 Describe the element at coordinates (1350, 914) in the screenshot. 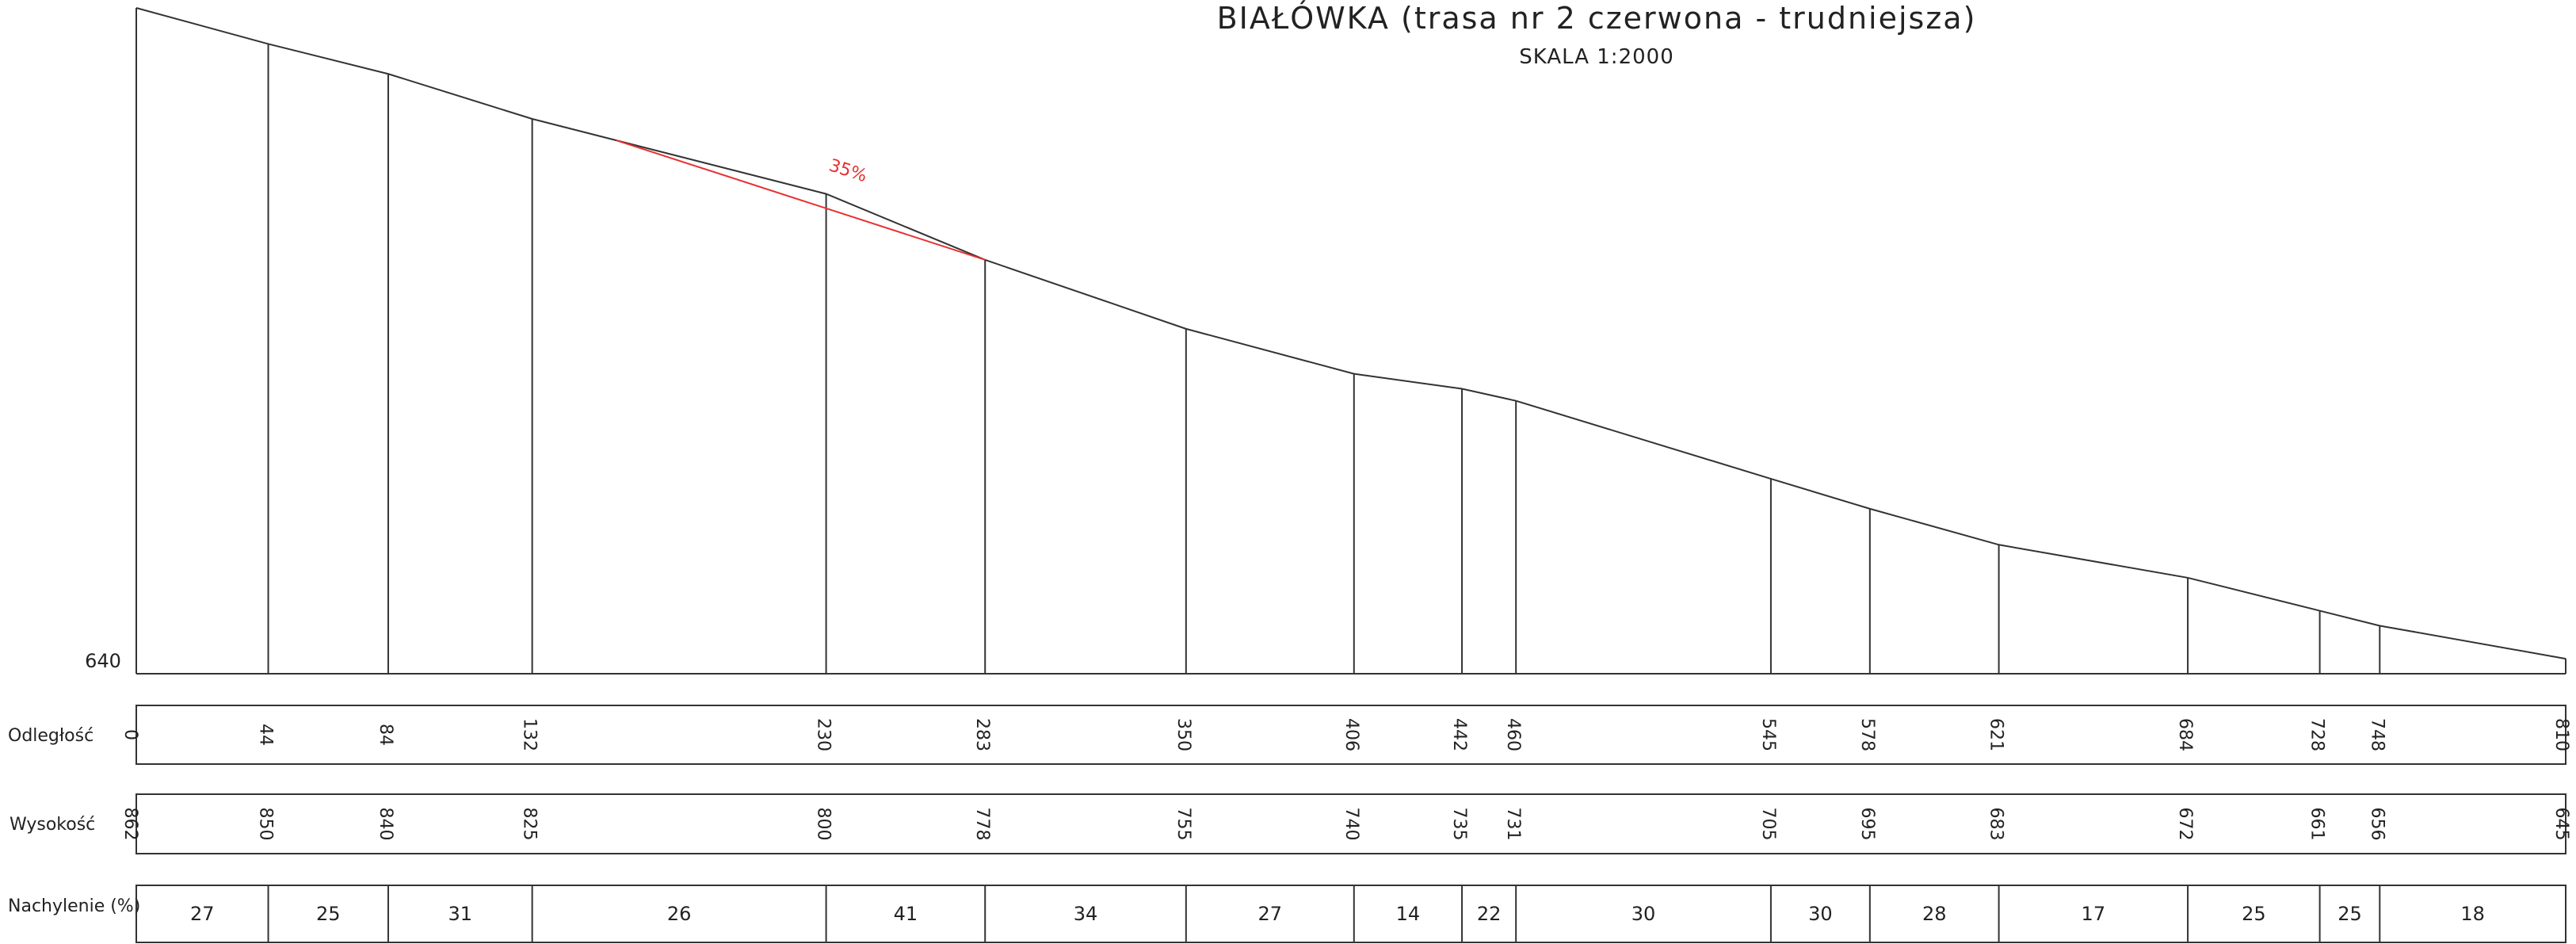

I see `slope-row-box` at that location.